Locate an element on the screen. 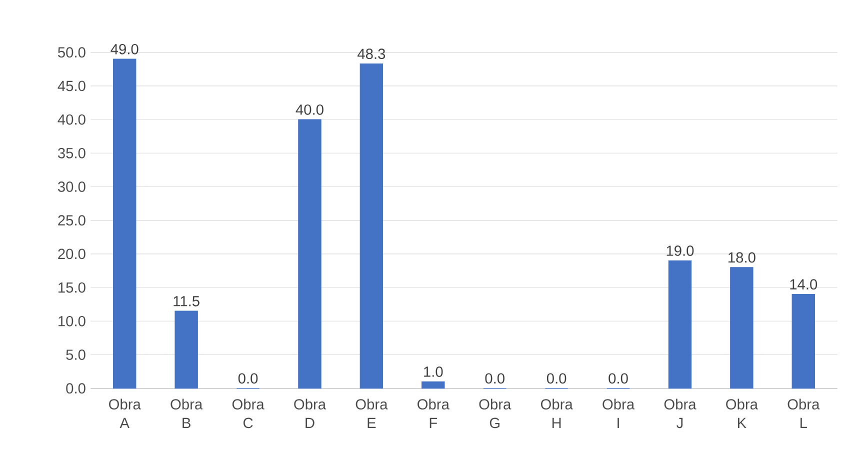  x-tick-label: Obra D is located at coordinates (310, 413).